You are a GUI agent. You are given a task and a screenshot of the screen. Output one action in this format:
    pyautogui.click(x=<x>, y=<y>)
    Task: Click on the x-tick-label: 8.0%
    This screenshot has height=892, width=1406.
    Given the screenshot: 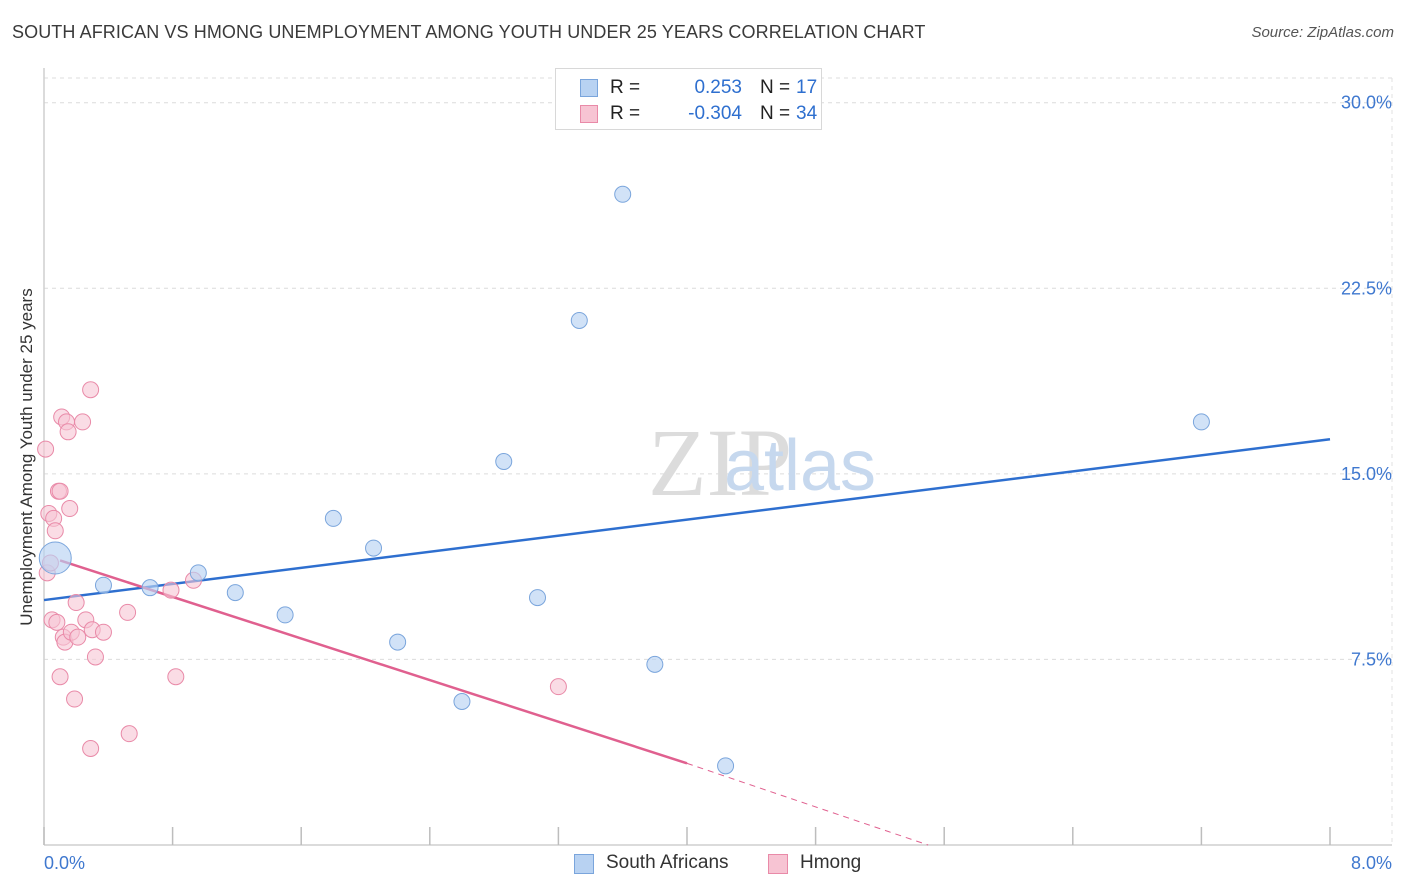 What is the action you would take?
    pyautogui.click(x=1371, y=863)
    